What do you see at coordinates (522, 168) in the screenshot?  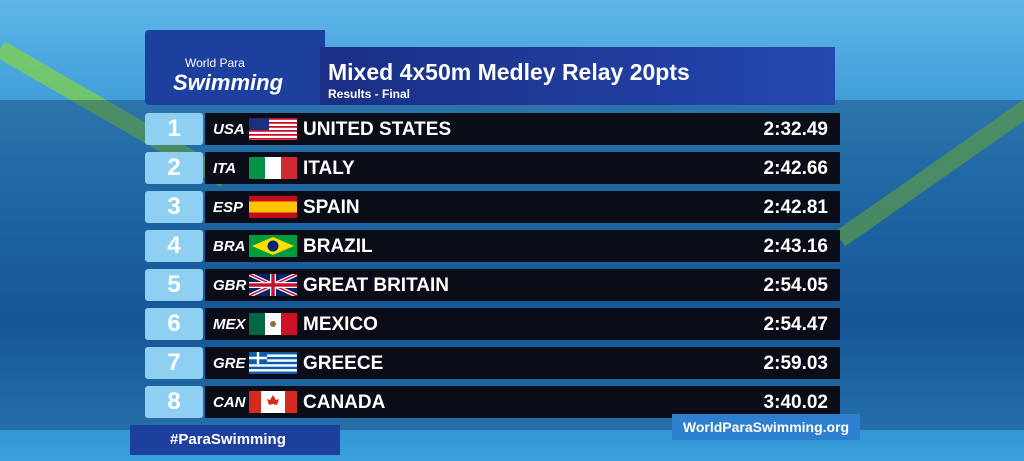 I see `row-bar: ITA ITALY 2:42.66` at bounding box center [522, 168].